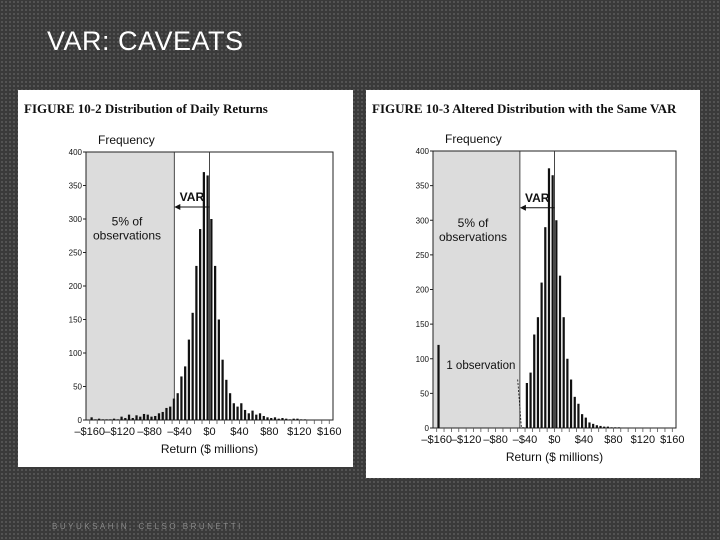 The width and height of the screenshot is (720, 540). Describe the element at coordinates (76, 186) in the screenshot. I see `y-tick-label: 350` at that location.